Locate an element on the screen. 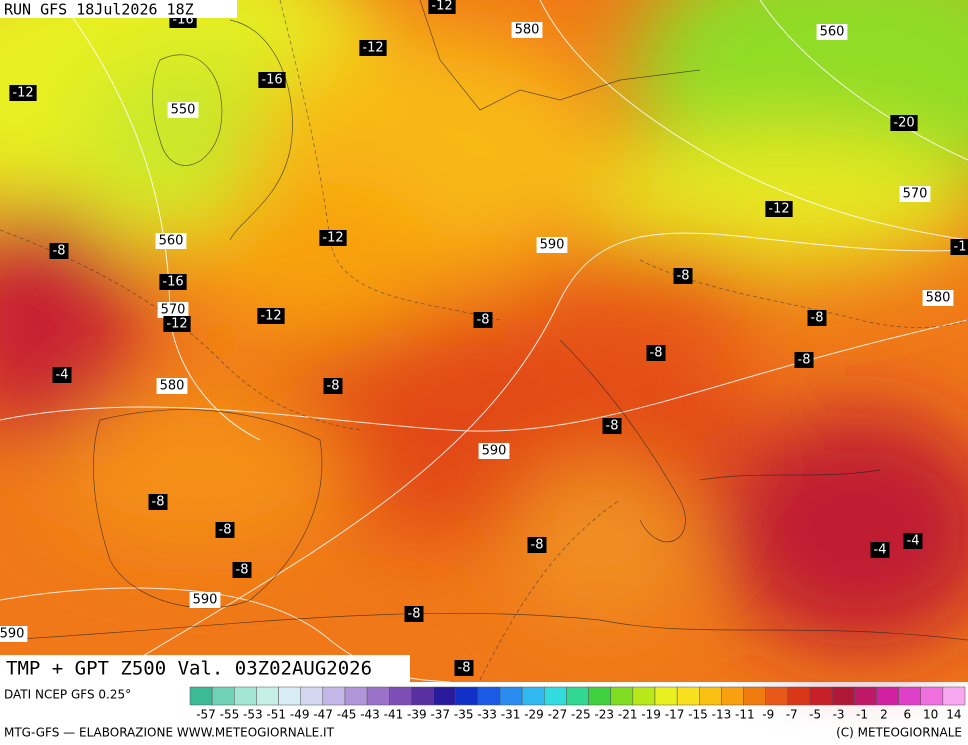 This screenshot has width=968, height=745. contour-label: 560 is located at coordinates (832, 32).